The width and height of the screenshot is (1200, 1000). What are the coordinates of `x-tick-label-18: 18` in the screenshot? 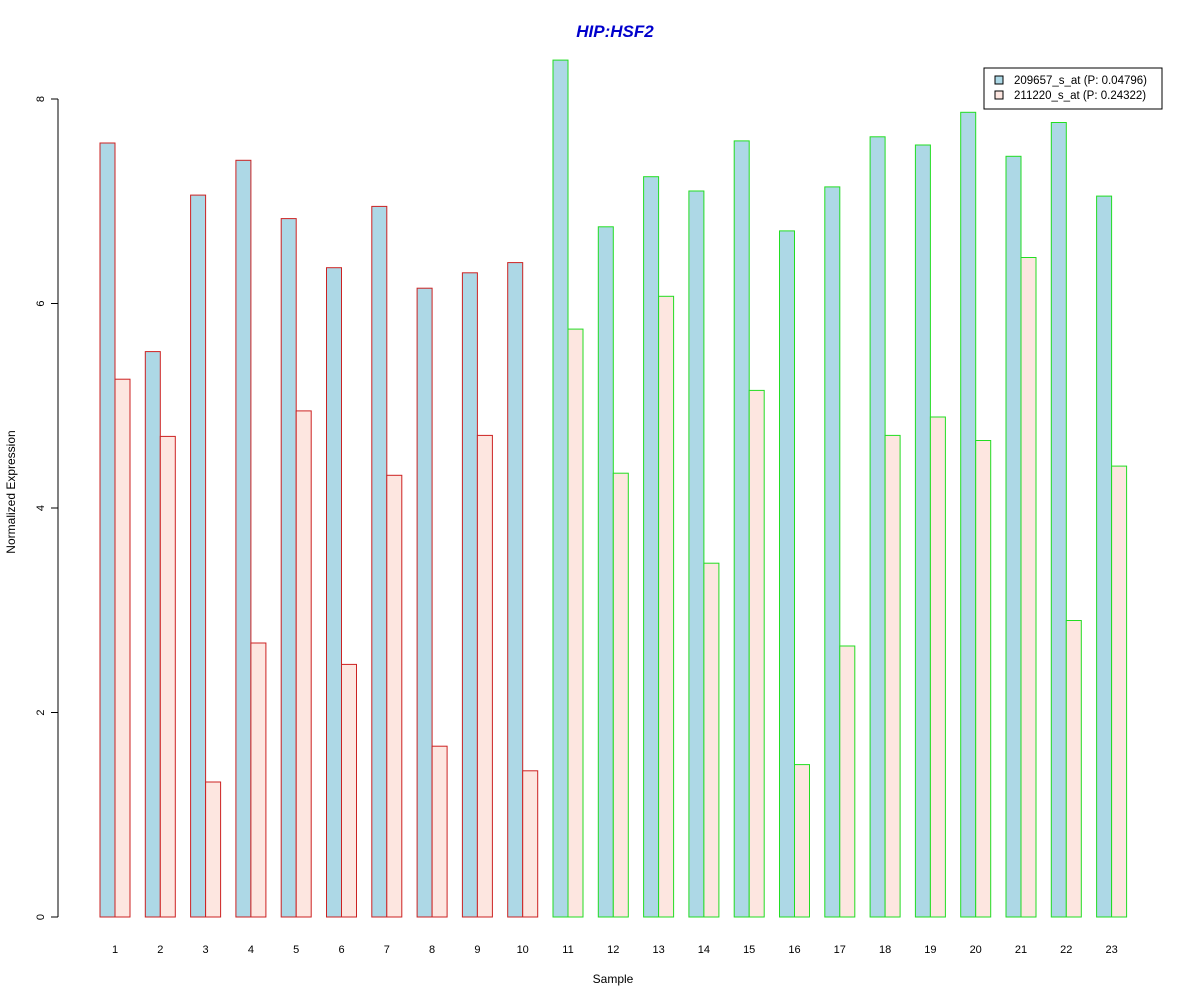 It's located at (885, 950).